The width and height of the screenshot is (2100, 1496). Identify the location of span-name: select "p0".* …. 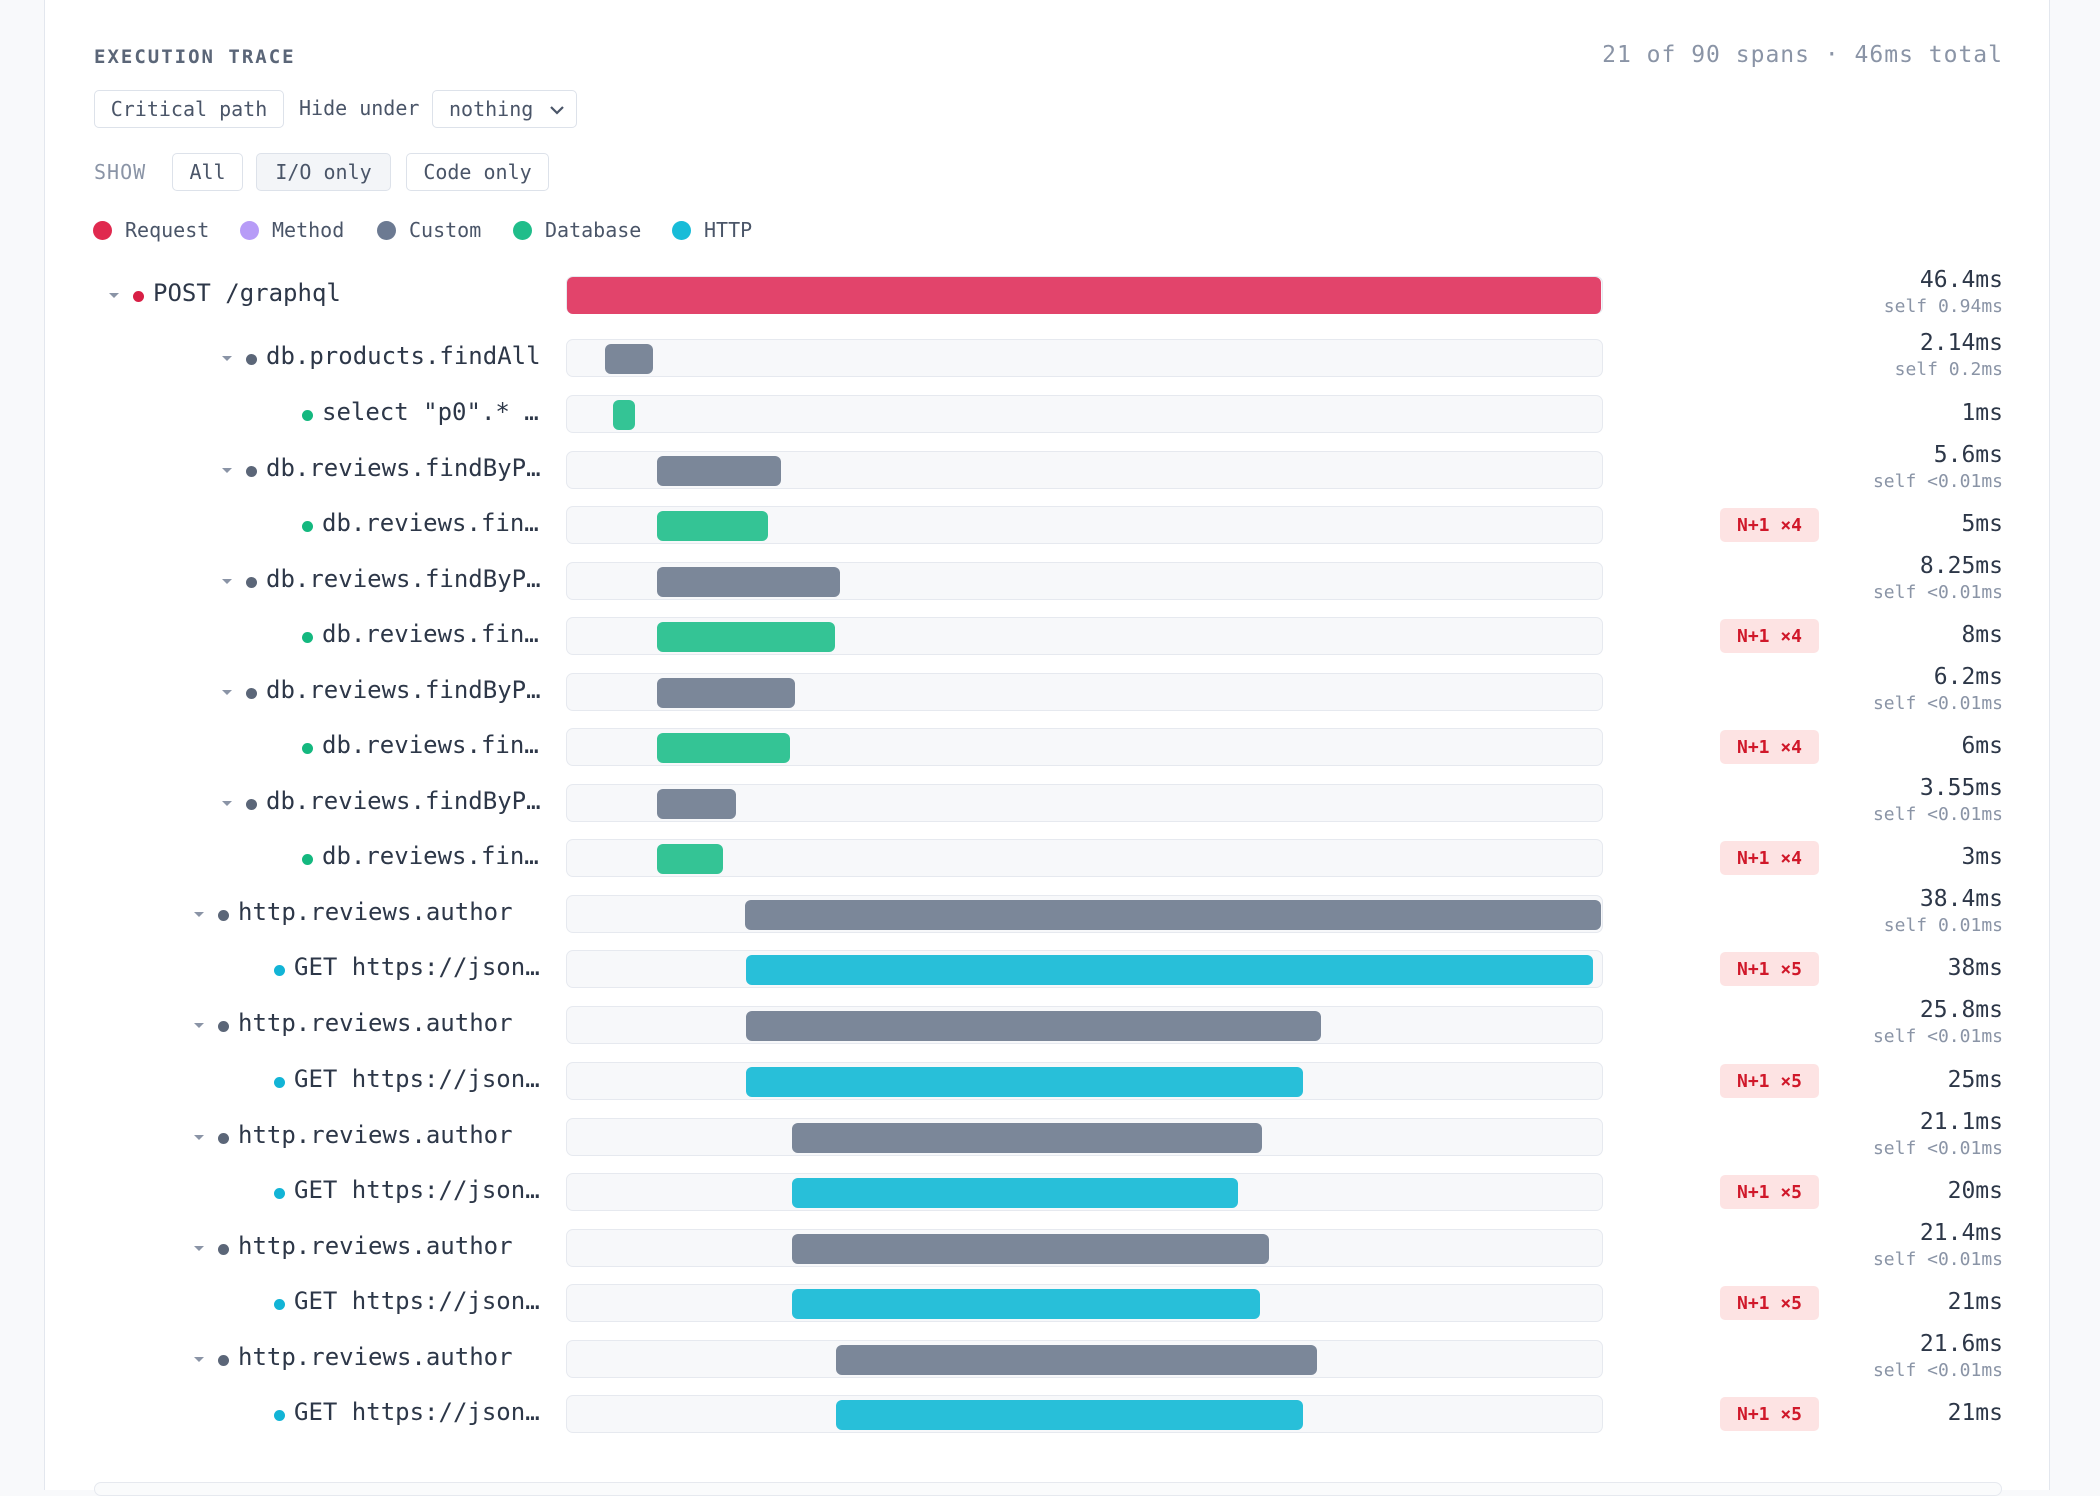
(430, 412).